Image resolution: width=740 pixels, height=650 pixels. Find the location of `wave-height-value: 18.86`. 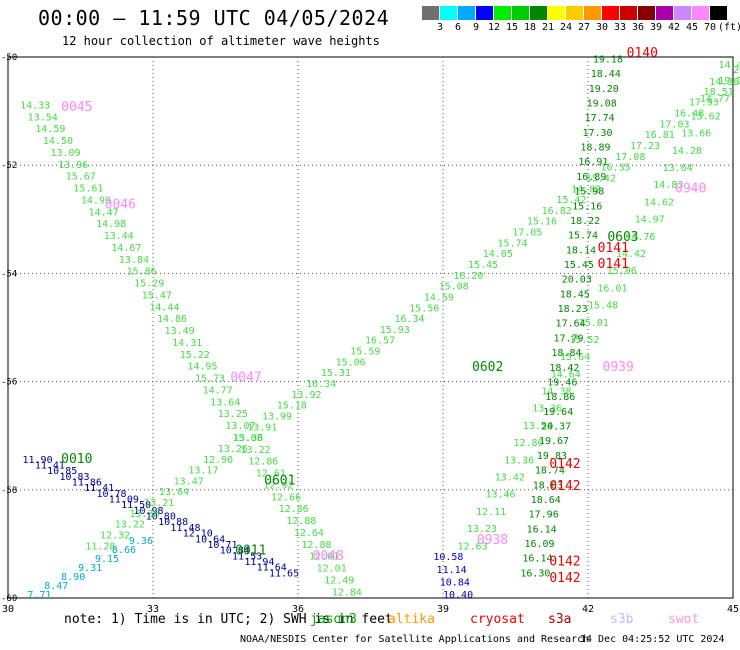

wave-height-value: 18.86 is located at coordinates (560, 397).